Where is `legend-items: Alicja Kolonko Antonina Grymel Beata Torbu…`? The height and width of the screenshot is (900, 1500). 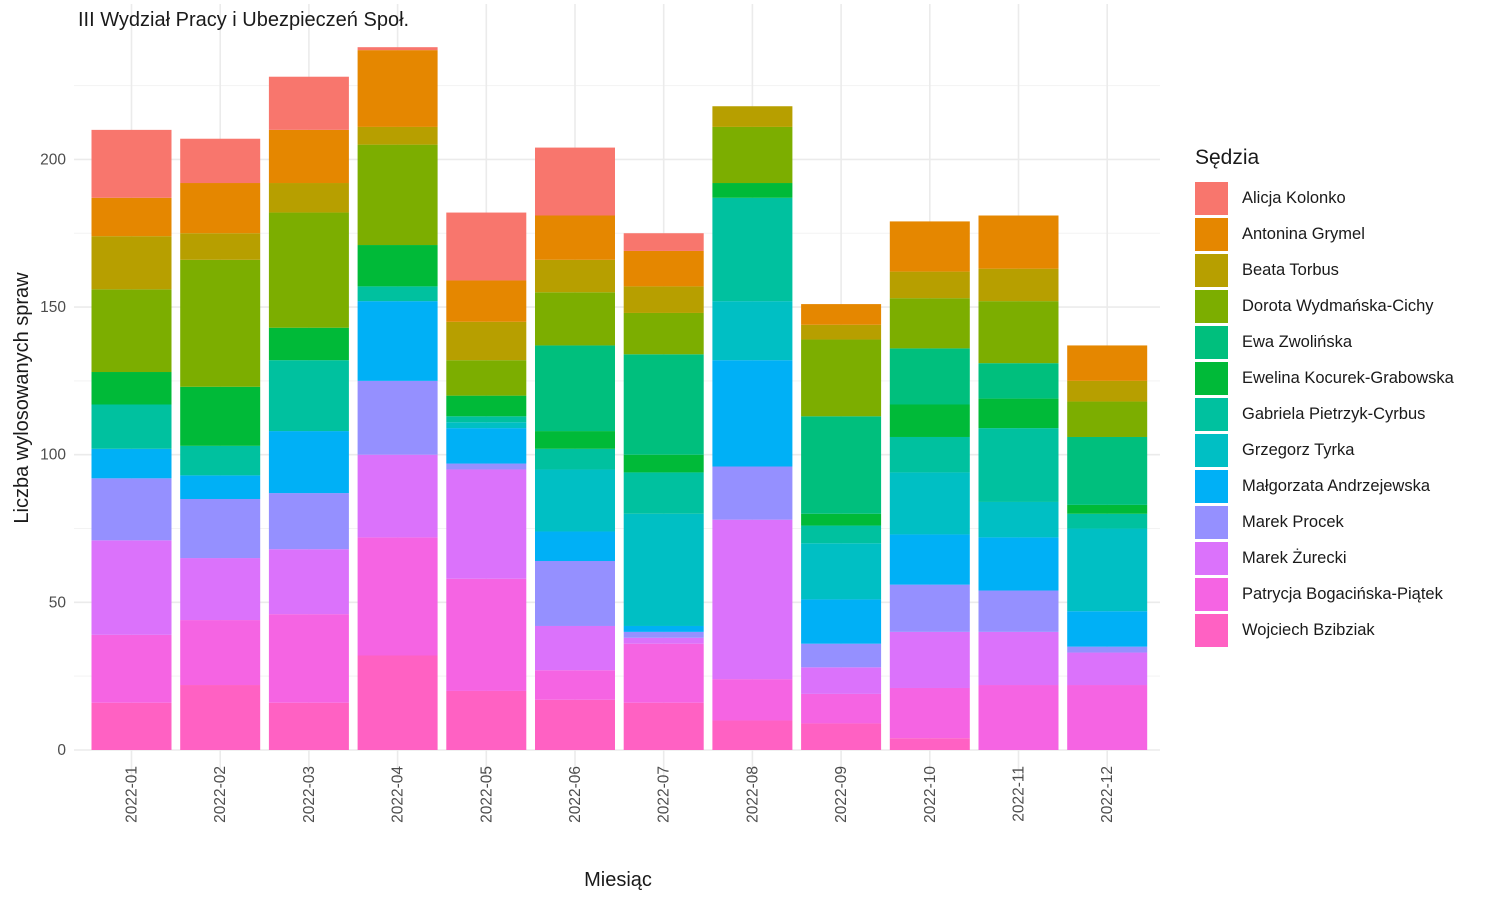
legend-items: Alicja Kolonko Antonina Grymel Beata Torbu… is located at coordinates (1324, 414).